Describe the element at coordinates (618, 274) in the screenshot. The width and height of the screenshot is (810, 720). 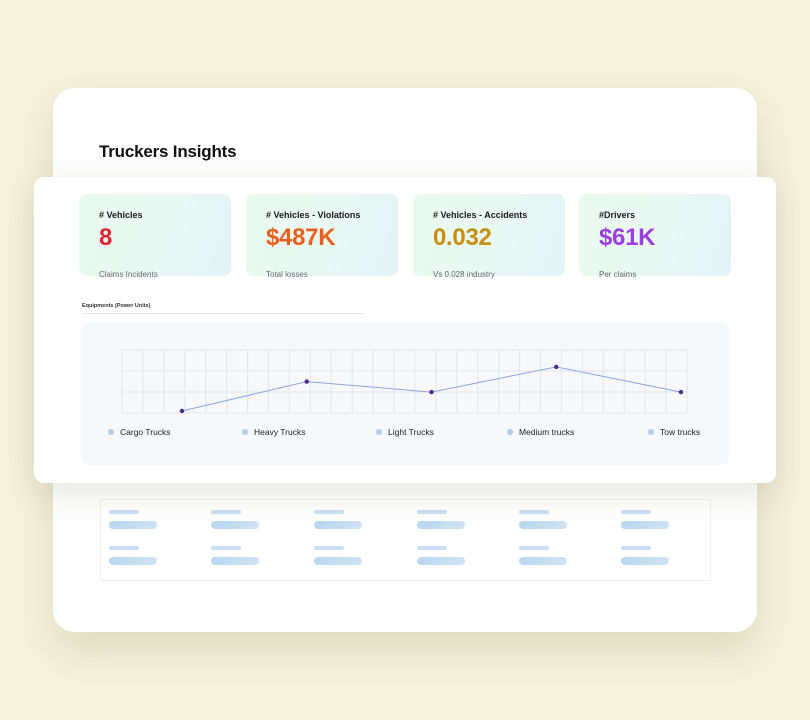
I see `kpi-subtext: Per claims` at that location.